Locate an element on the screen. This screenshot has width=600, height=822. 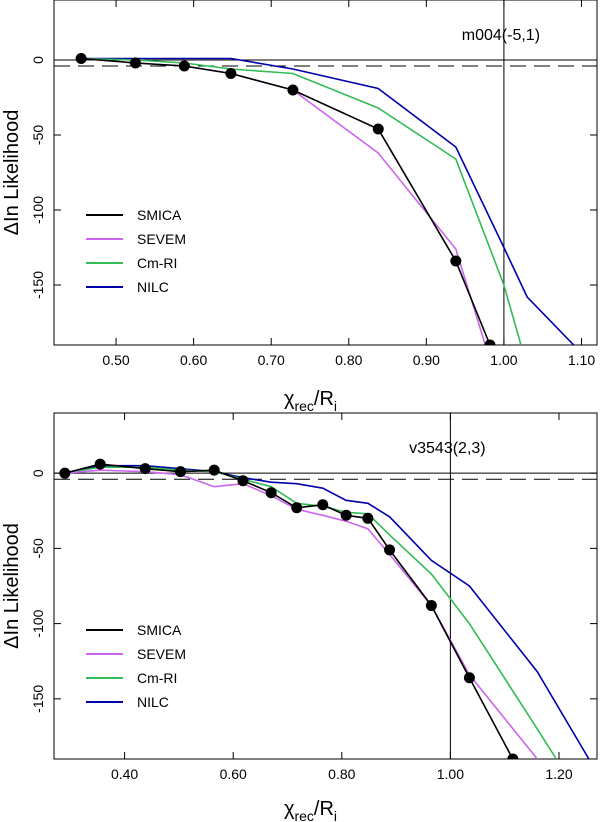
x-tick-label: 1.20 is located at coordinates (558, 774).